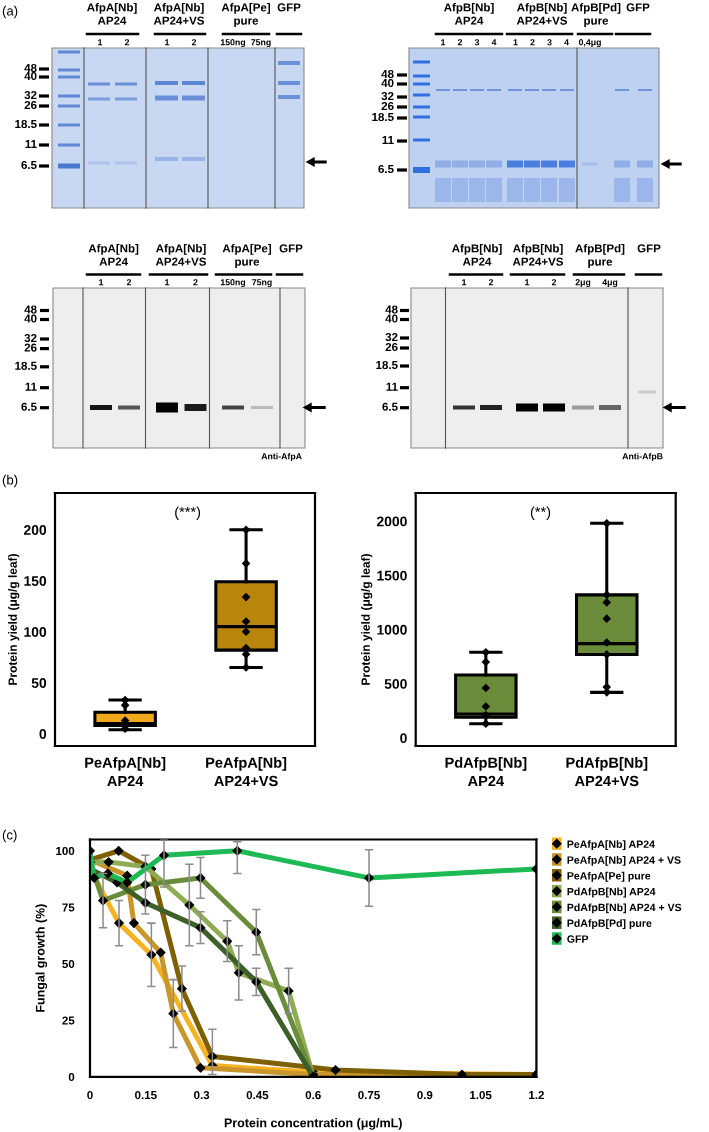  What do you see at coordinates (257, 1095) in the screenshot?
I see `x-tick-label: 0.45` at bounding box center [257, 1095].